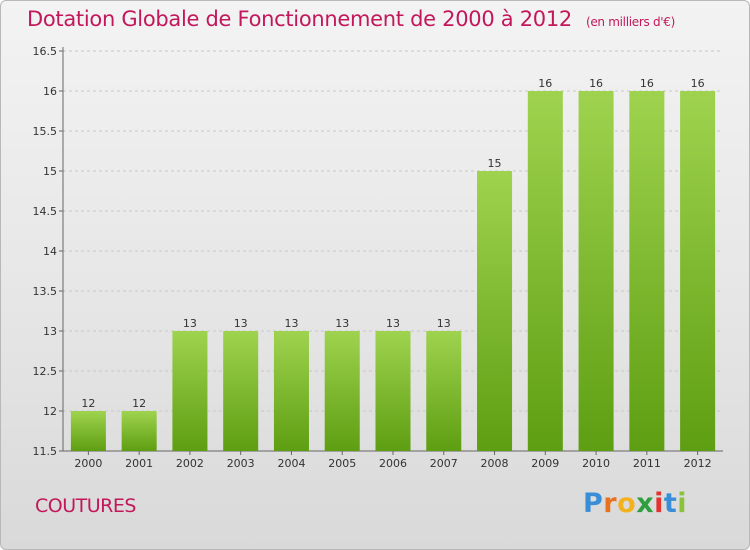 The image size is (750, 550). Describe the element at coordinates (495, 163) in the screenshot. I see `data-label: 15` at that location.